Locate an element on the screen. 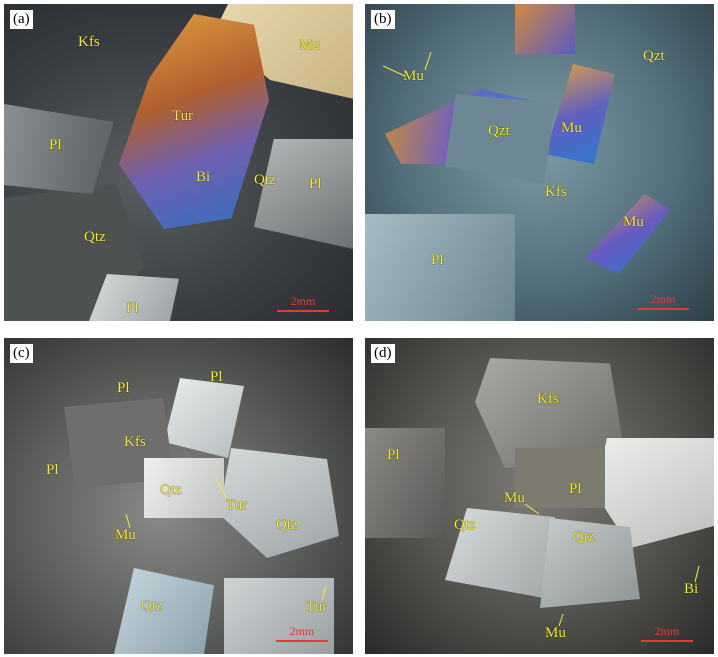 The image size is (718, 657). panel-tag: (d) is located at coordinates (383, 353).